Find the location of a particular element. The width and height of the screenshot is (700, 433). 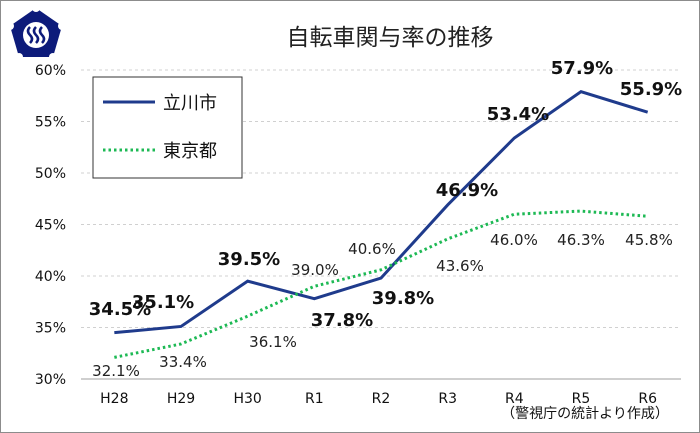

data-label-tokyo: 36.1% is located at coordinates (273, 342).